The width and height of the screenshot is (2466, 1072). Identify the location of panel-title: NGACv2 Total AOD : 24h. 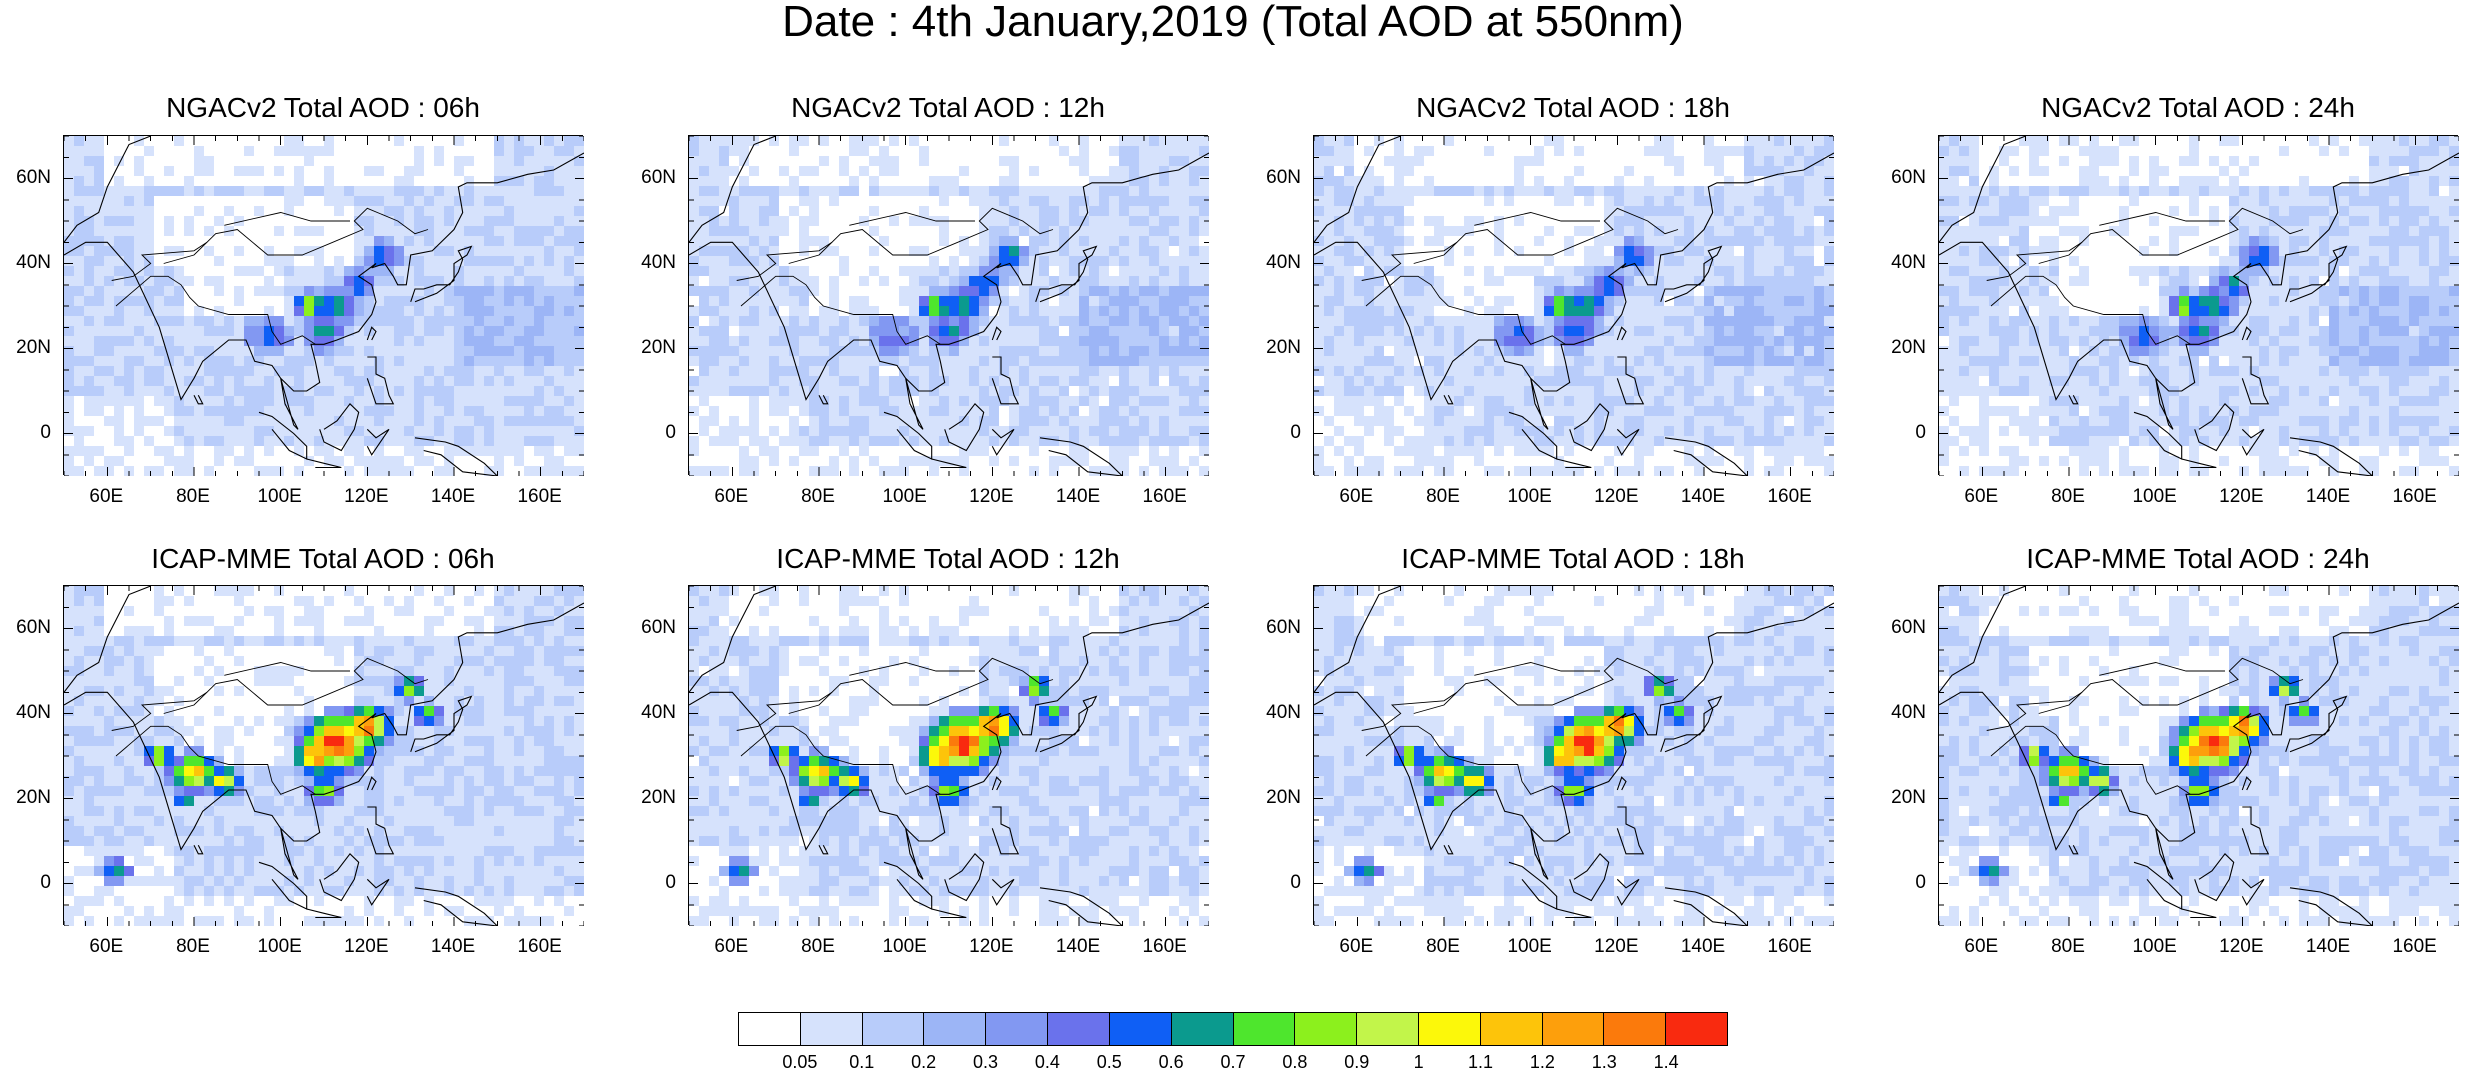
(2198, 108).